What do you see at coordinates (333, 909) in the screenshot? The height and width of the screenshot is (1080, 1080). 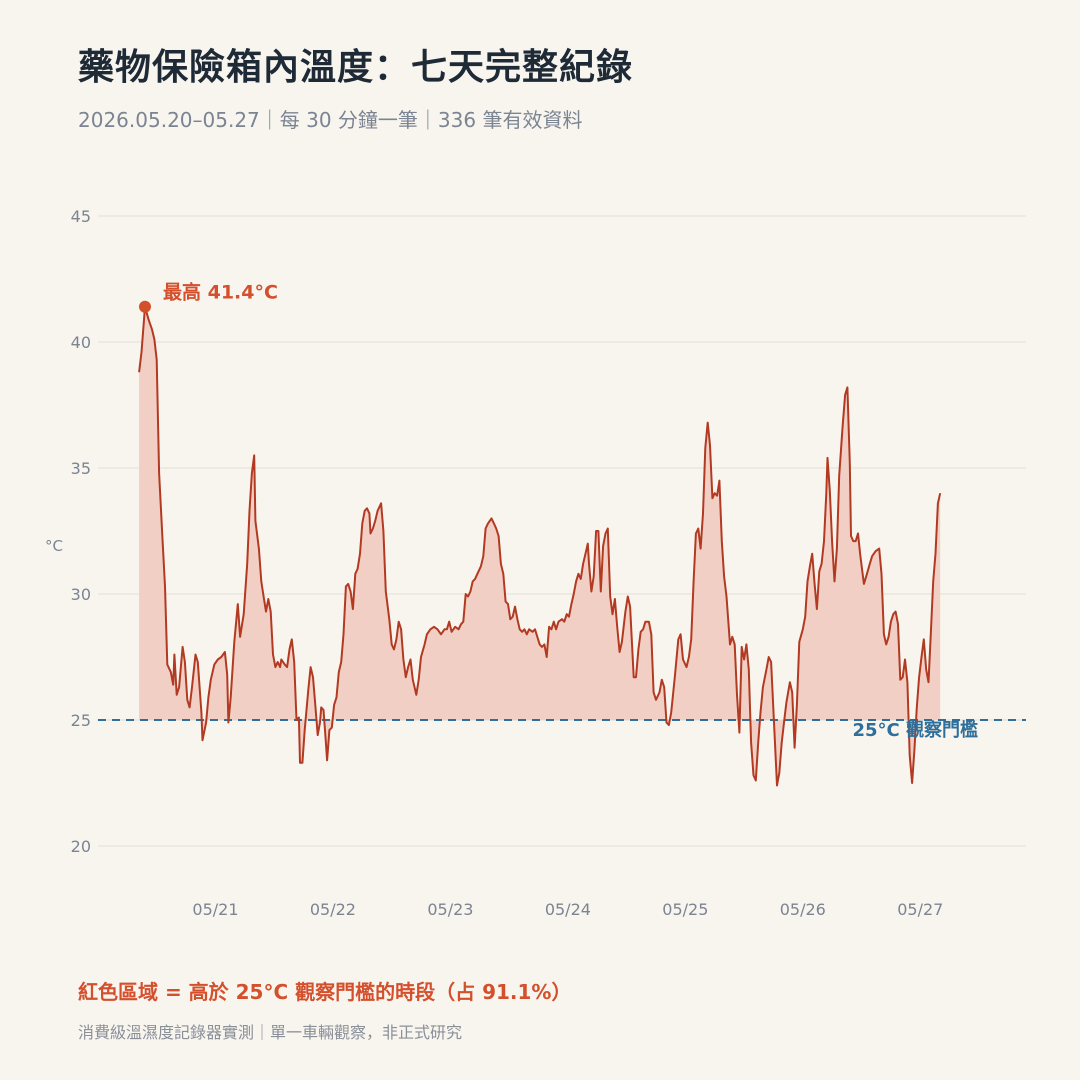 I see `x-tick-label: 05/22` at bounding box center [333, 909].